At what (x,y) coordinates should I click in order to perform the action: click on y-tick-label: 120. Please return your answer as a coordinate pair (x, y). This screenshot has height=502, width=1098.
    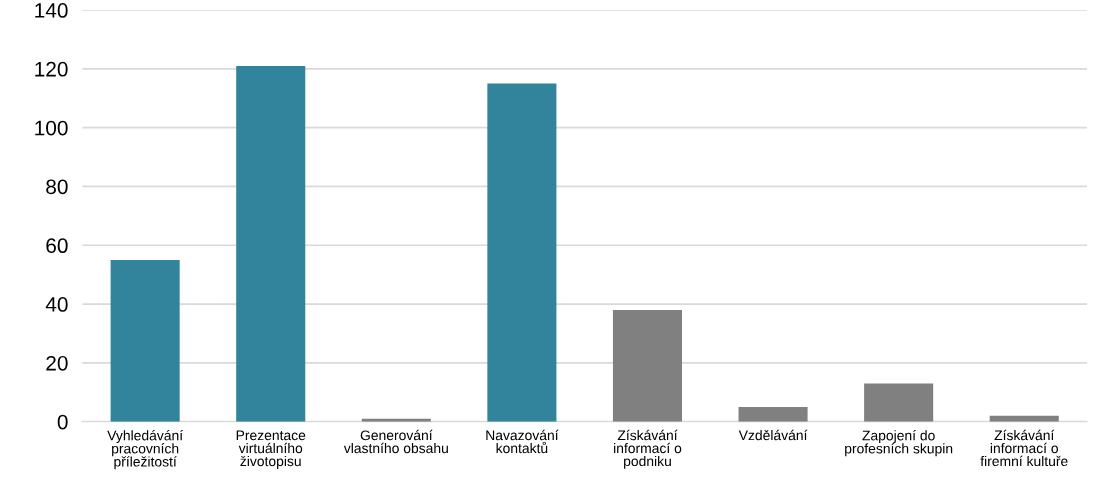
    Looking at the image, I should click on (51, 69).